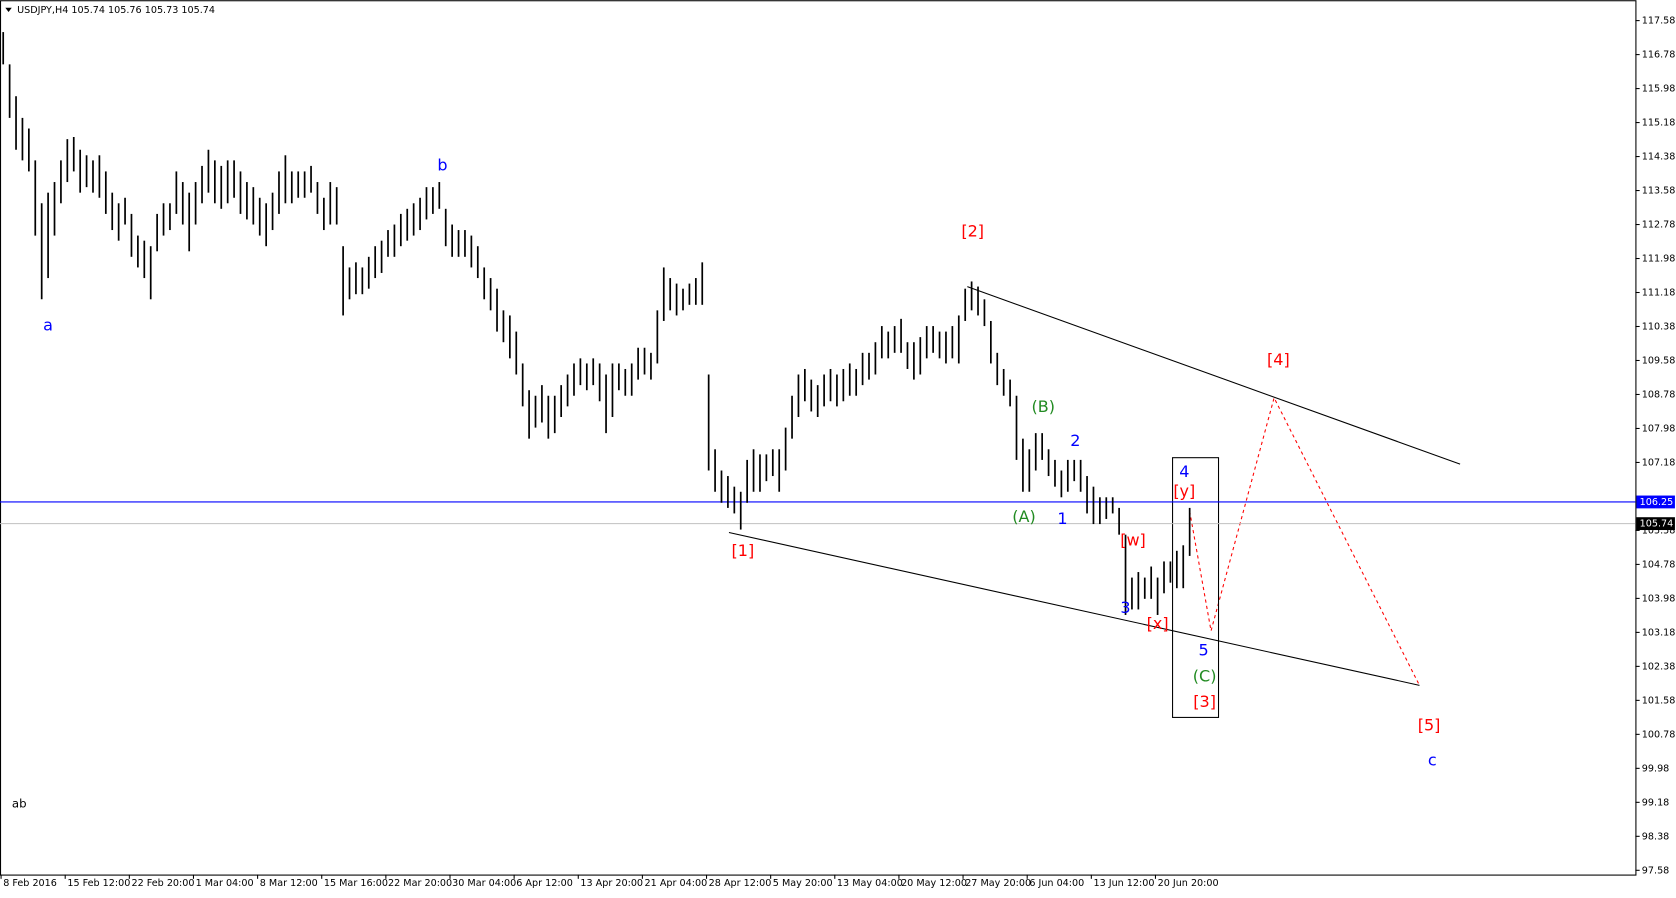  What do you see at coordinates (1123, 883) in the screenshot?
I see `x-tick-label: 13 Jun 12:00` at bounding box center [1123, 883].